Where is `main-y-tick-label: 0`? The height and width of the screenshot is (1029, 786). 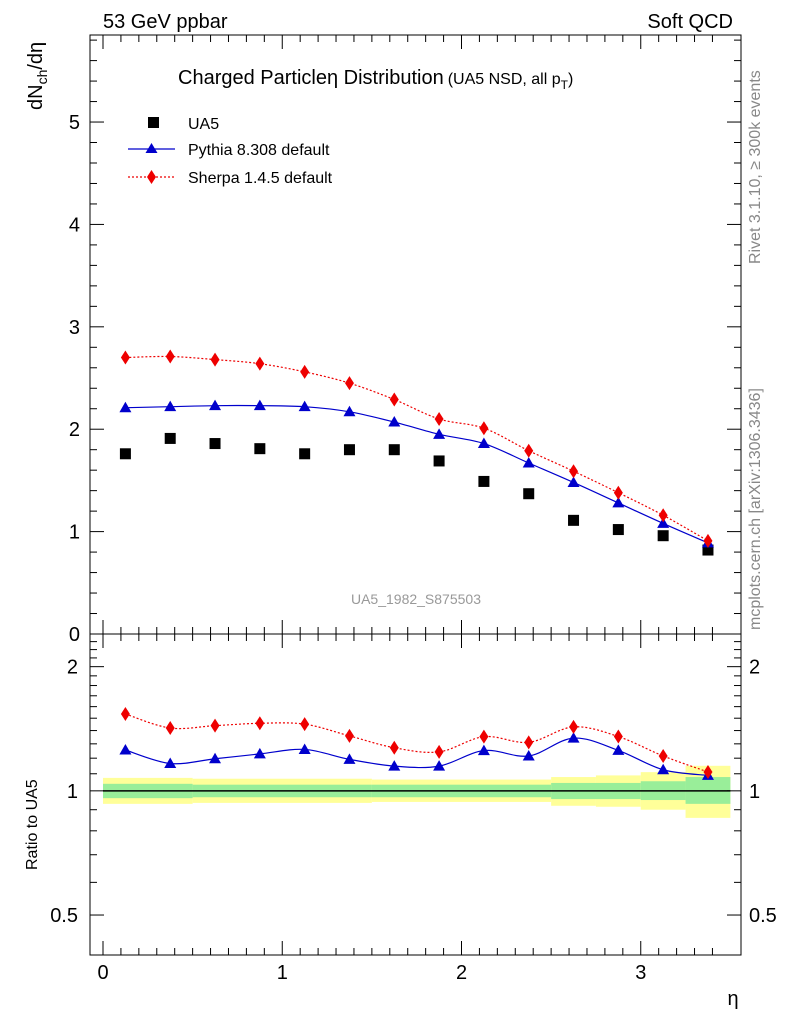
main-y-tick-label: 0 is located at coordinates (74, 635).